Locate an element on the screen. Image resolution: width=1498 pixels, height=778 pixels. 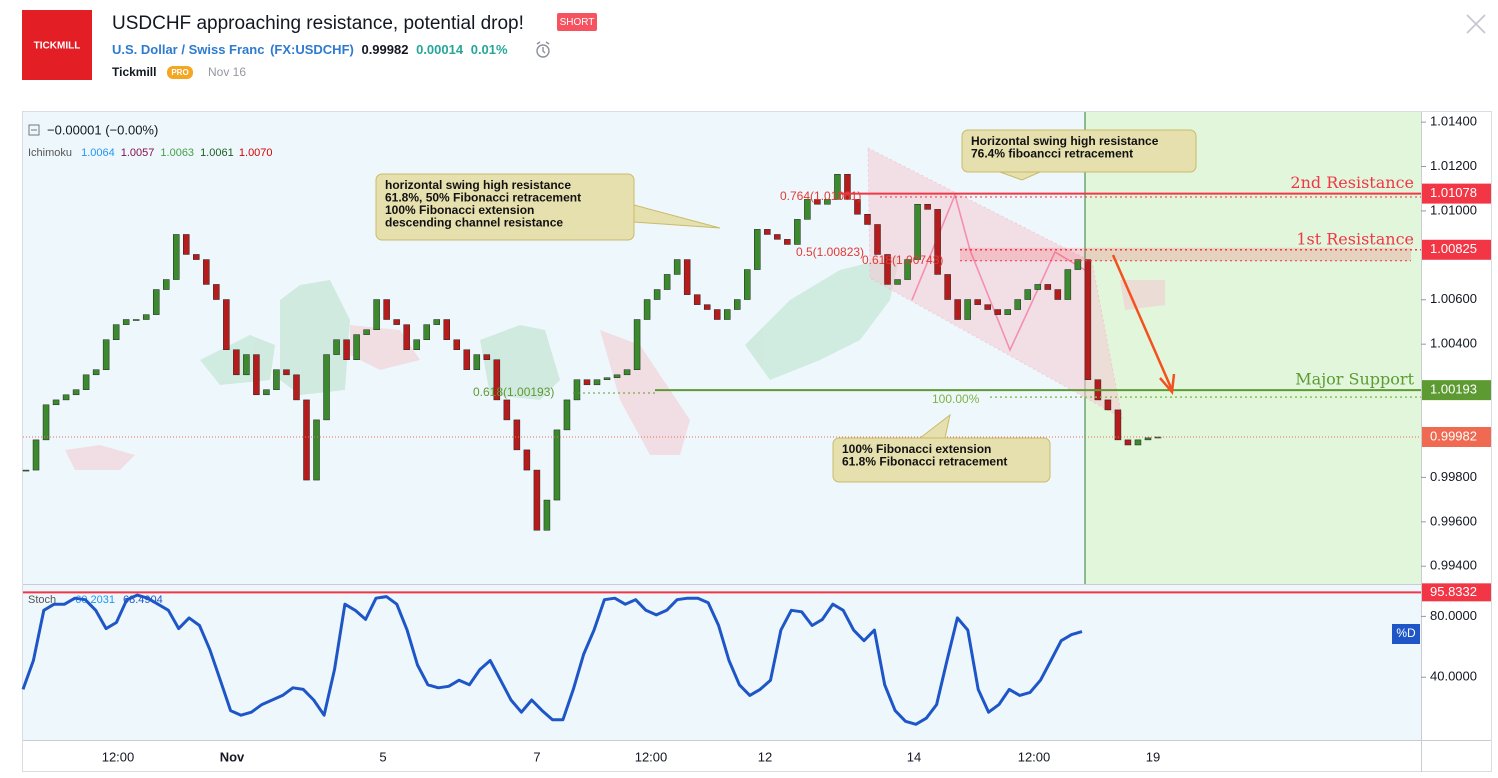
change: 0.00014 is located at coordinates (440, 49).